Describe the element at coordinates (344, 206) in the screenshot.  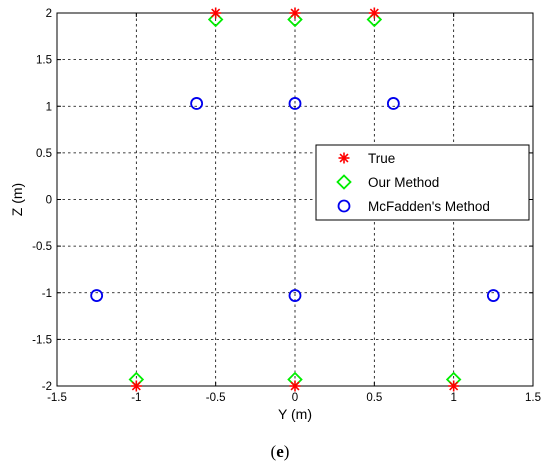
I see `legend-marker-circle` at that location.